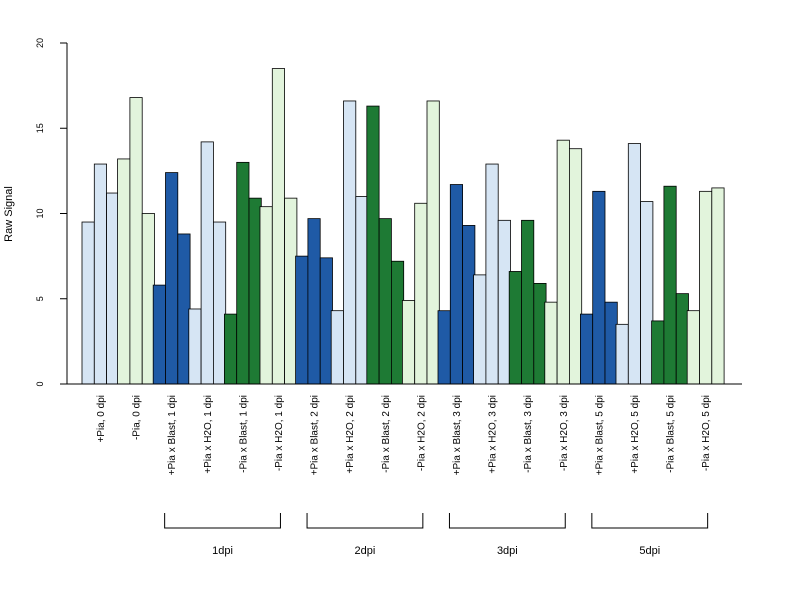  I want to click on x-tick-label: -Pia x H2O, 1 dpi, so click(279, 433).